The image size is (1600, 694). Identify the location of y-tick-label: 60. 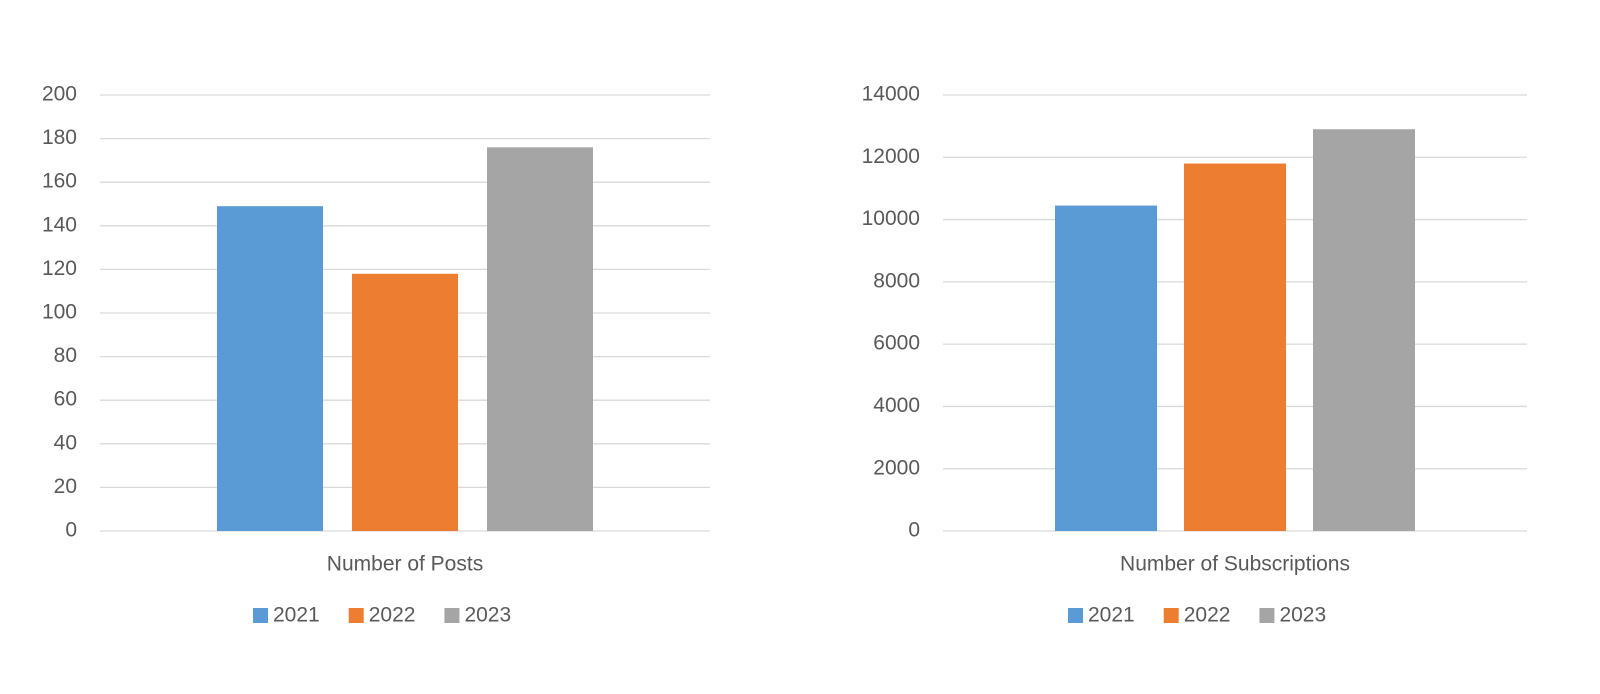
(65, 399).